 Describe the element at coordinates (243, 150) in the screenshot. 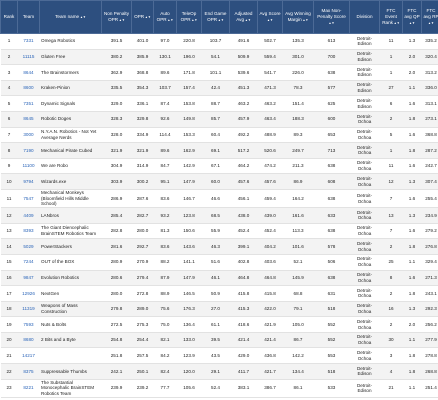

I see `table-cell: 517.2` at that location.